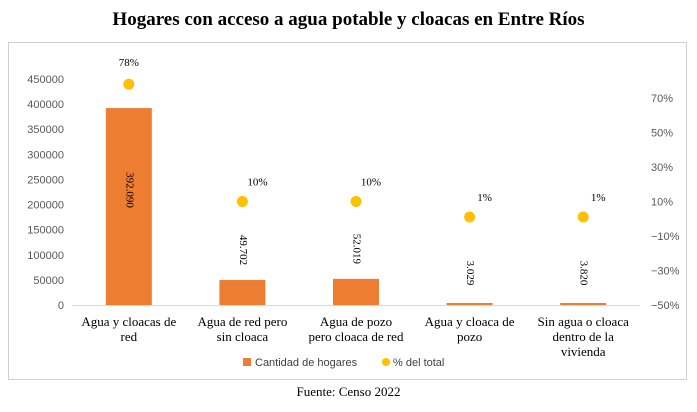 This screenshot has width=697, height=412. Describe the element at coordinates (584, 336) in the screenshot. I see `category-label: dentro de la` at that location.